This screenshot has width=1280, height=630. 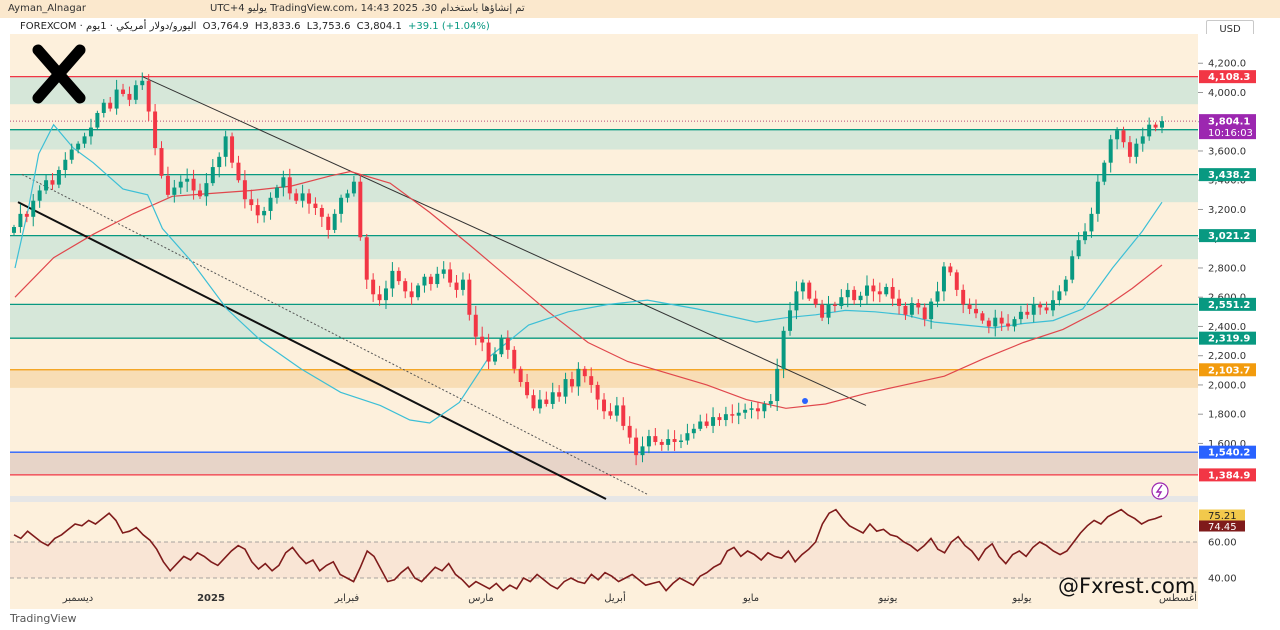 I want to click on y-tick-label: 3,600.0, so click(x=1227, y=151).